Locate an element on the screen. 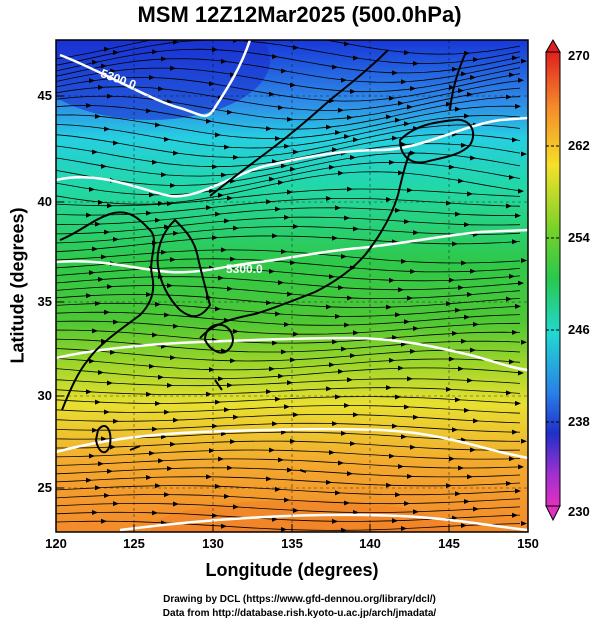 The height and width of the screenshot is (625, 599). colorbar-label: 262 is located at coordinates (579, 145).